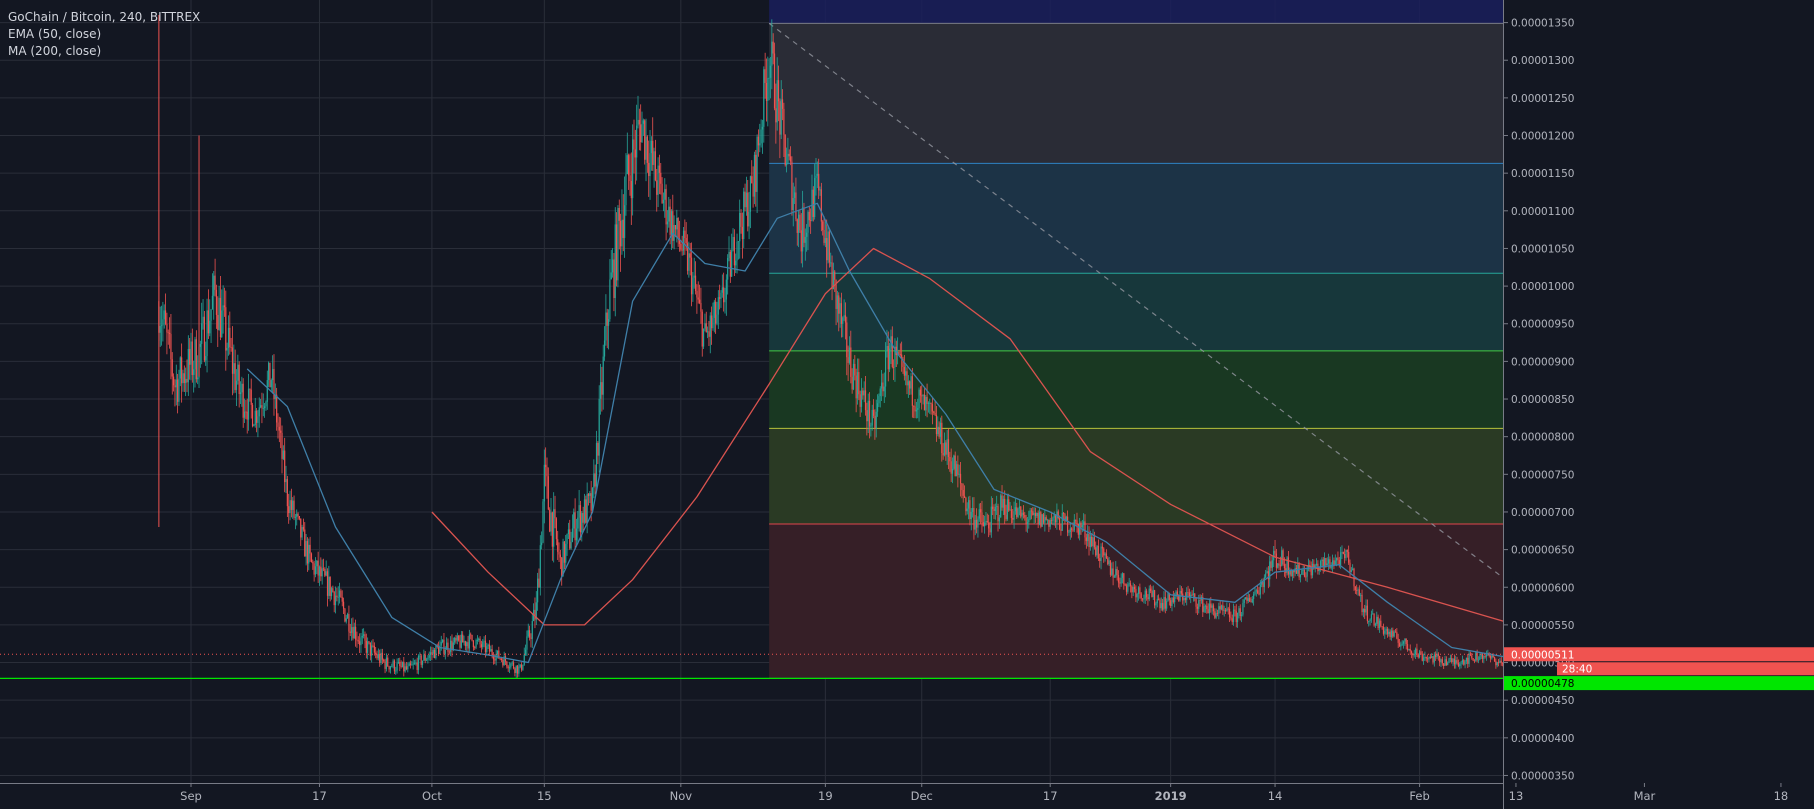 This screenshot has width=1814, height=809. Describe the element at coordinates (1659, 654) in the screenshot. I see `current-price-tag` at that location.